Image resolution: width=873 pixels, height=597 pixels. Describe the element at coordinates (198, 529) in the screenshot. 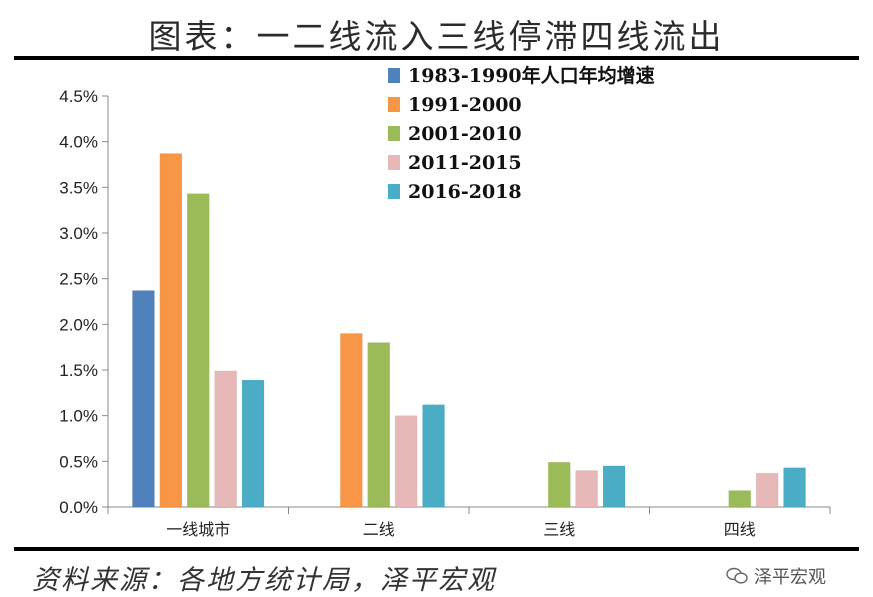

I see `x-category-label: 一线城市` at that location.